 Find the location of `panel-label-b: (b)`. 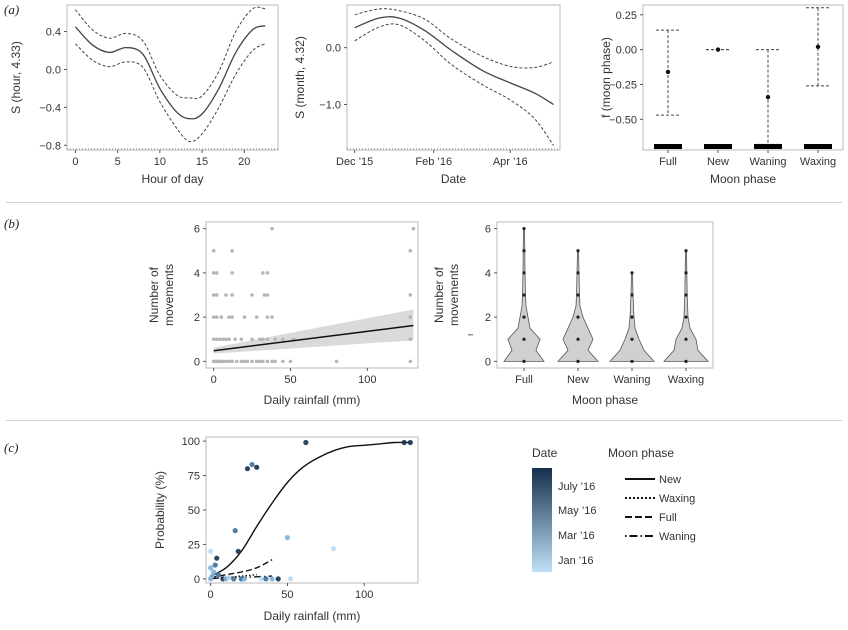

panel-label-b: (b) is located at coordinates (12, 223).